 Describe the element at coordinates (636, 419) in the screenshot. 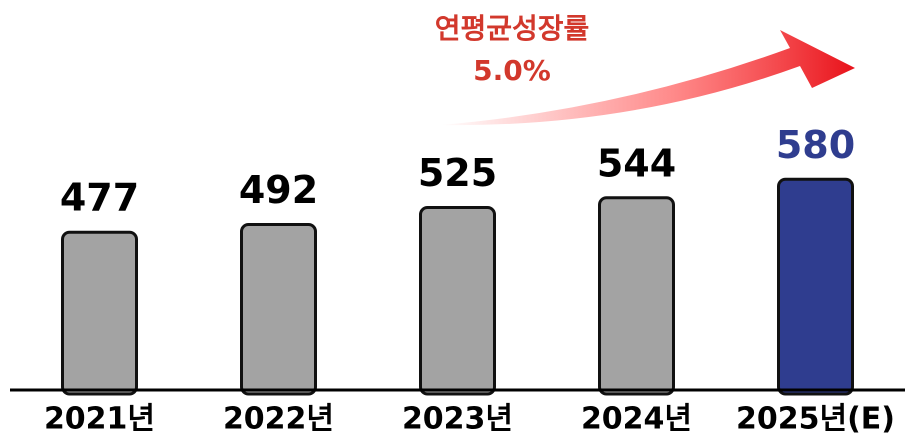

I see `x-tick-label: 2024년` at that location.